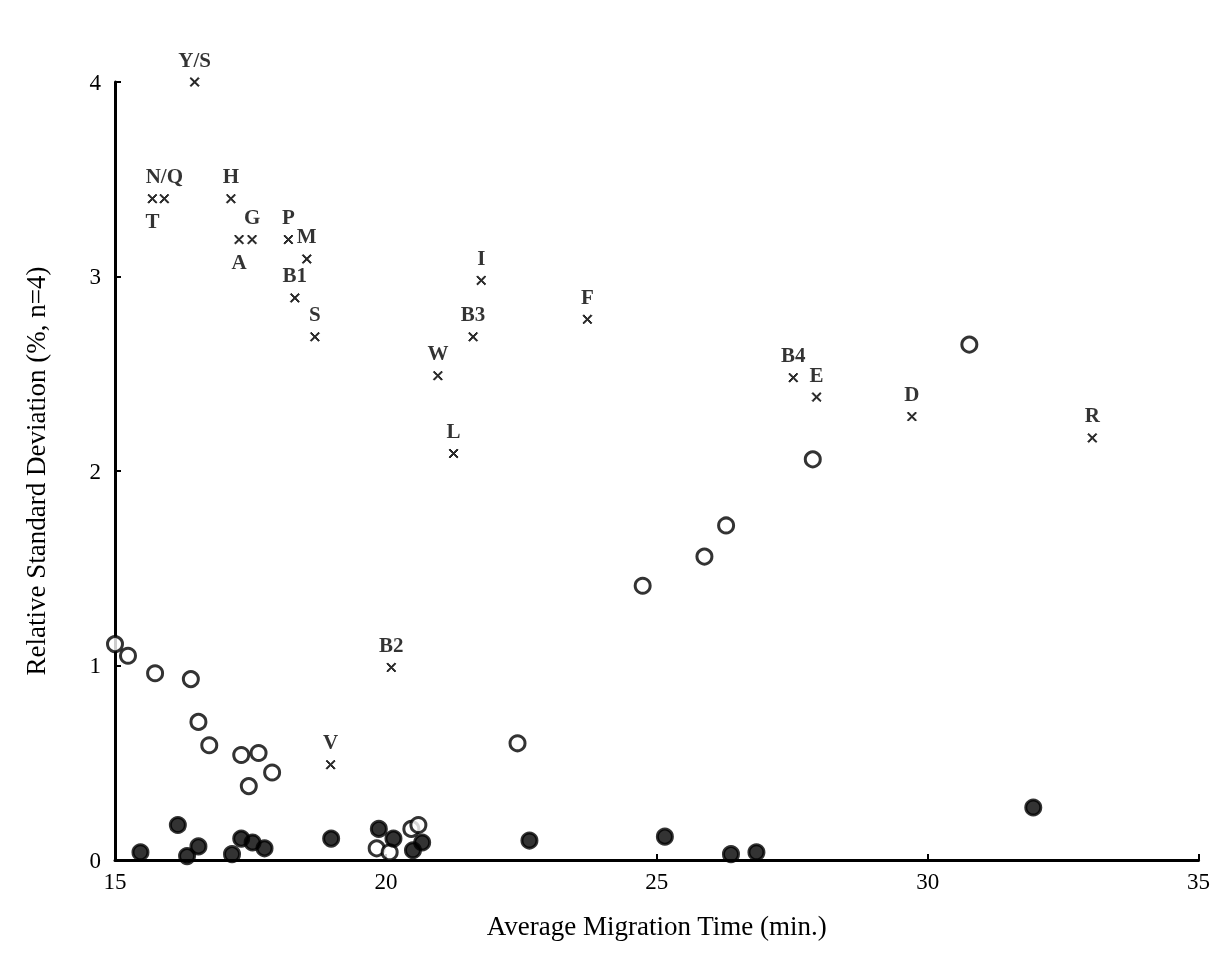  Describe the element at coordinates (816, 374) in the screenshot. I see `annotation: E` at that location.